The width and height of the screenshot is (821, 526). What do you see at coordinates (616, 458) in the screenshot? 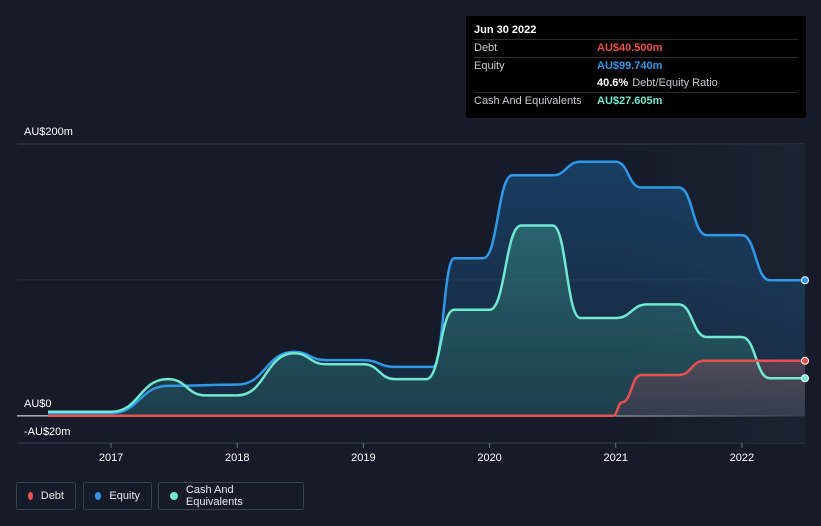
I see `x-tick-label-2021: 2021` at bounding box center [616, 458].